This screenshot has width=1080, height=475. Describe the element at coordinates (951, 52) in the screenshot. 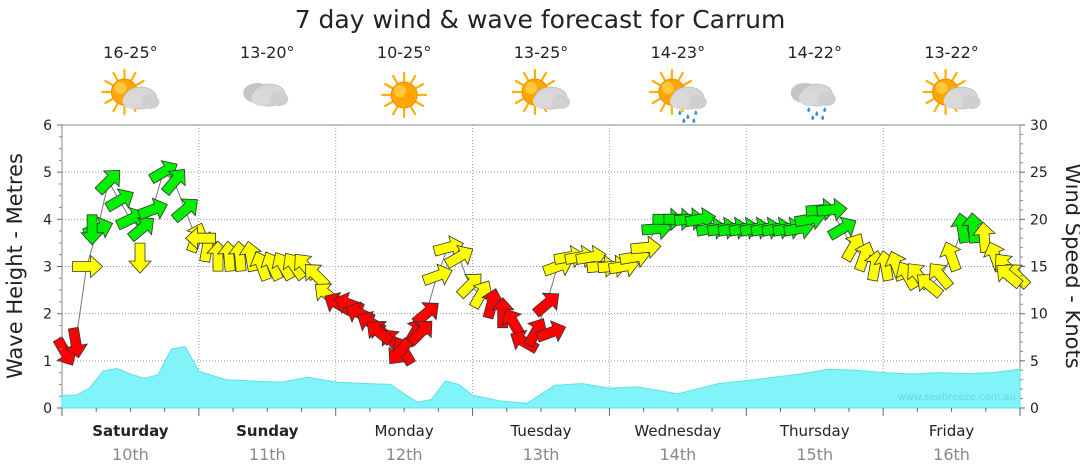

I see `day-temp: 13-22°` at that location.